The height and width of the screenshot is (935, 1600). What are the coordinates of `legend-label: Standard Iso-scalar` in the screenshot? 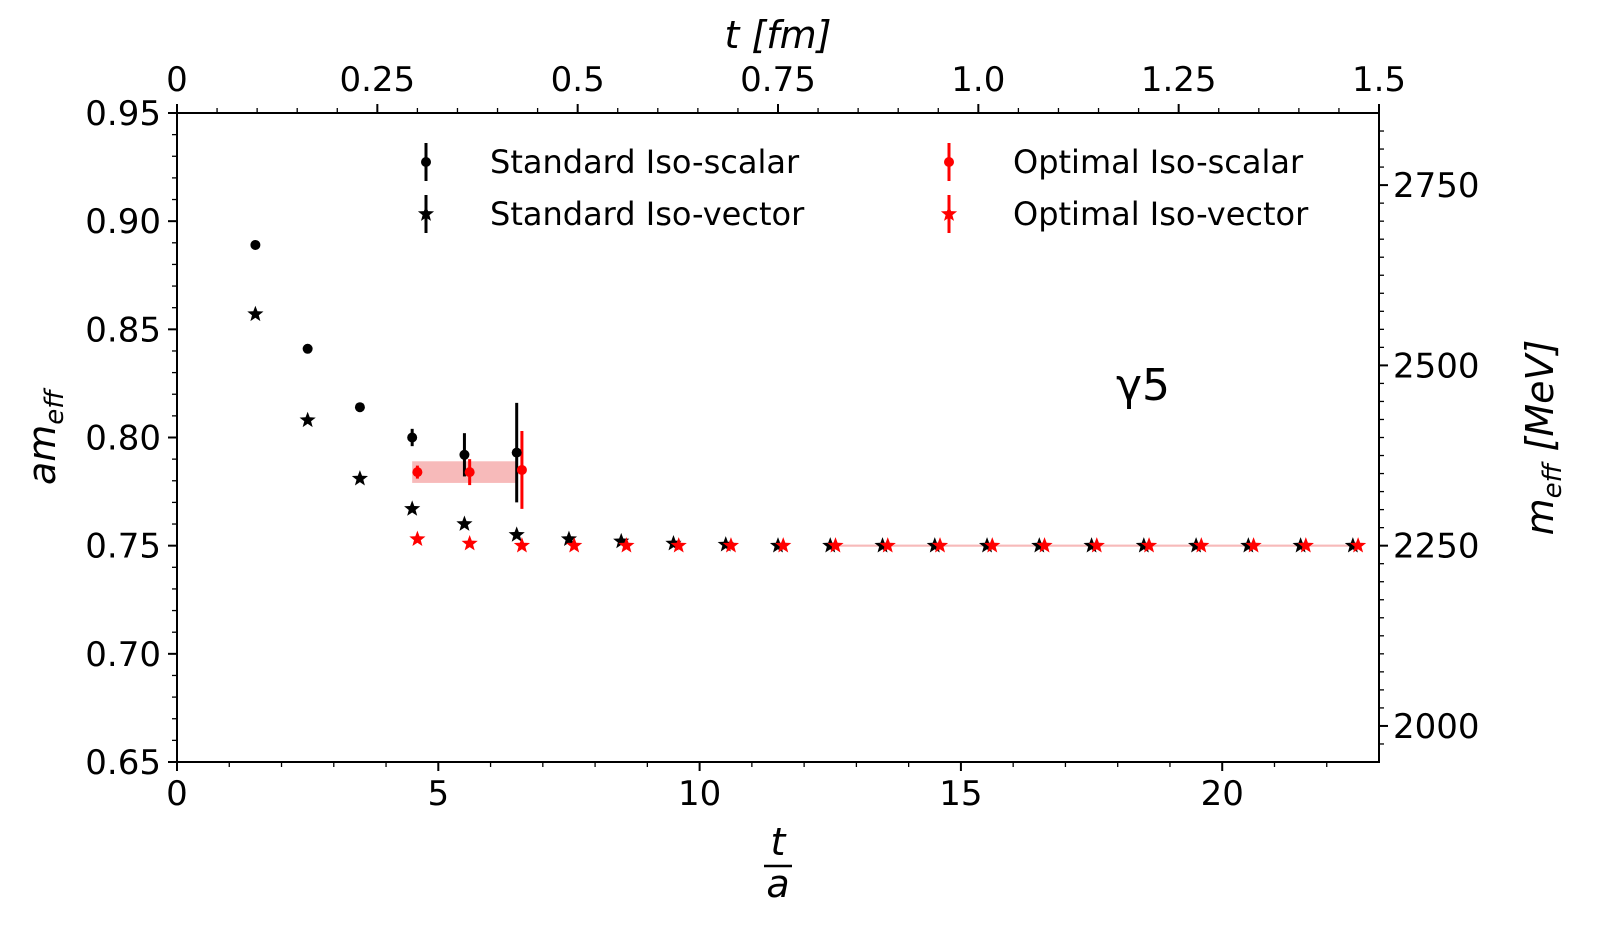 It's located at (645, 162).